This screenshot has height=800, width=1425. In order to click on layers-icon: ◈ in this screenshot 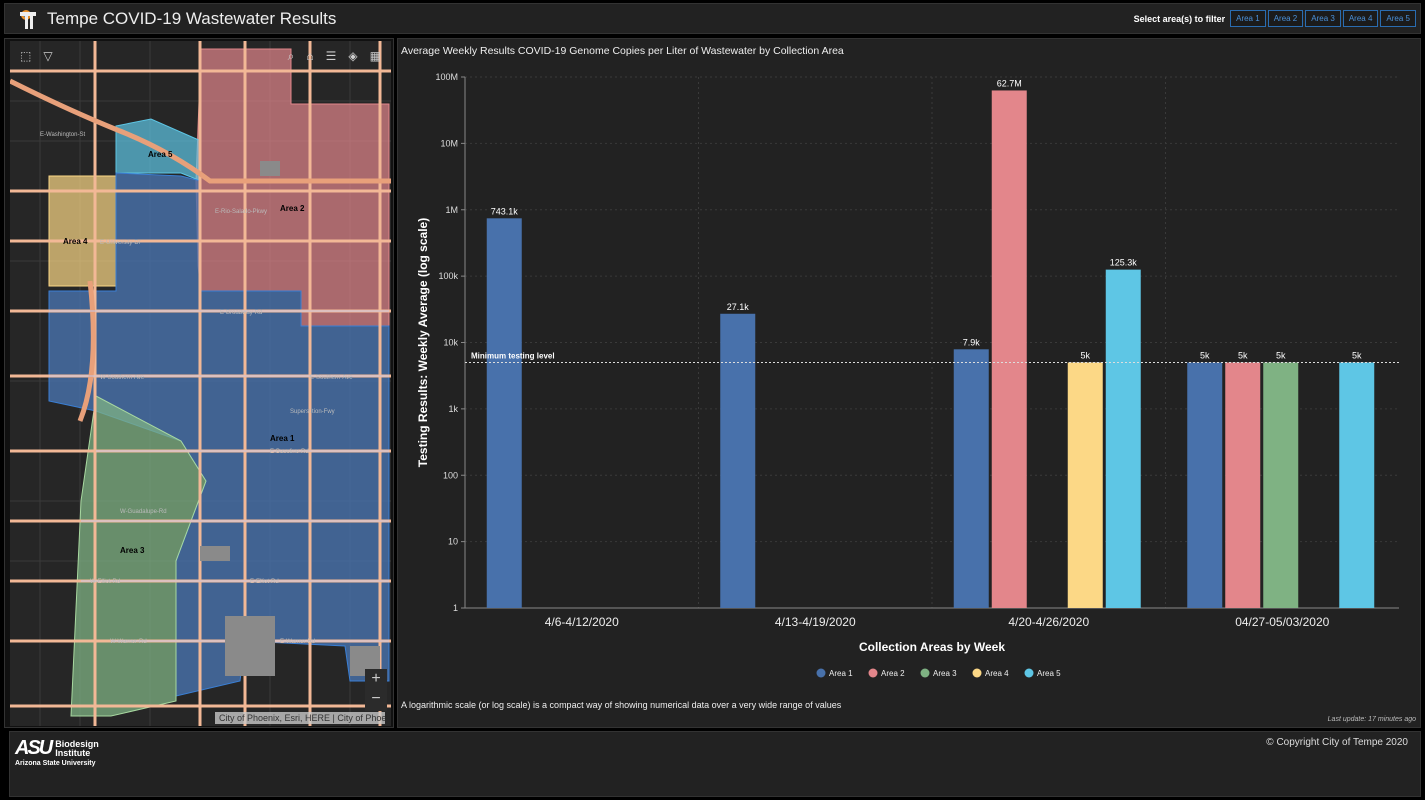, I will do `click(353, 56)`.